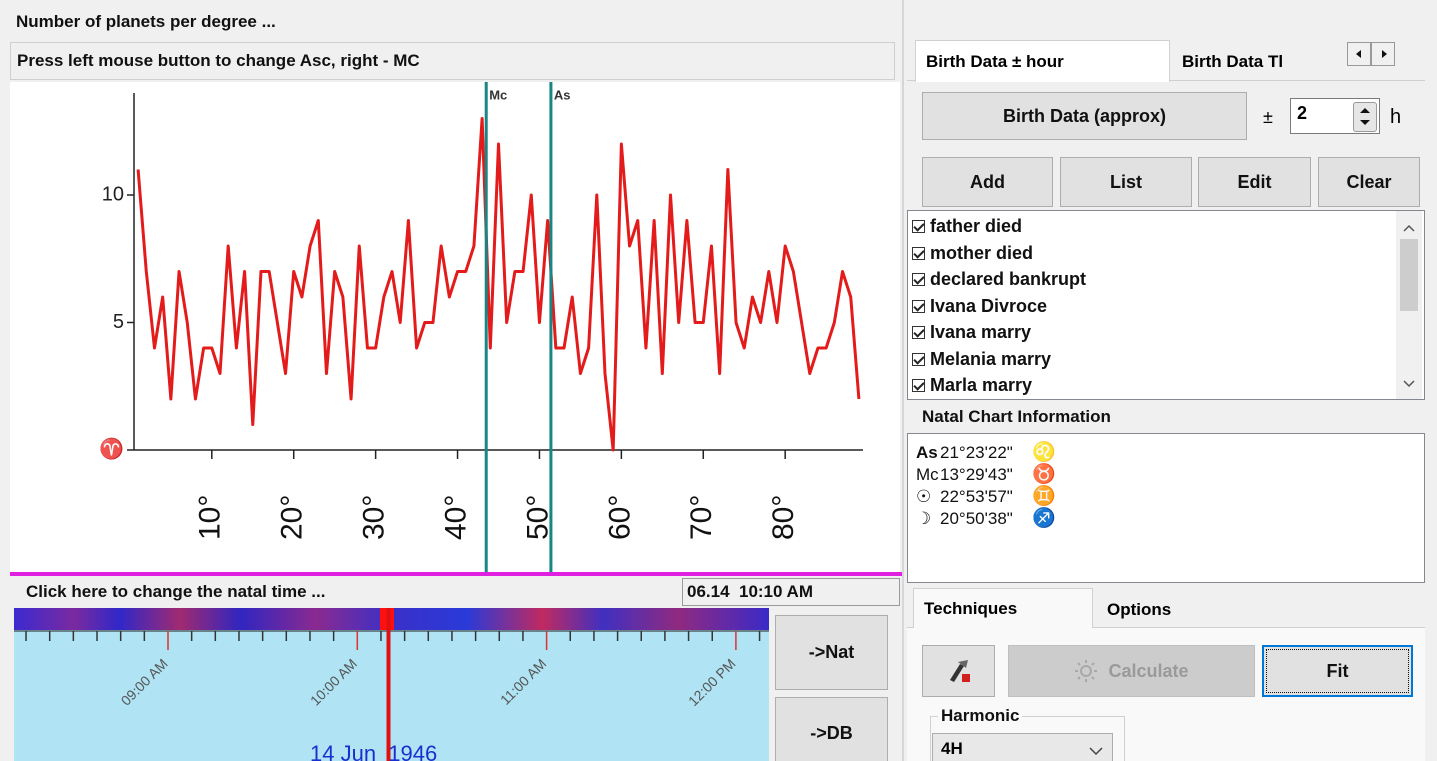  Describe the element at coordinates (1016, 416) in the screenshot. I see `natal-info-title: Natal Chart Information` at that location.